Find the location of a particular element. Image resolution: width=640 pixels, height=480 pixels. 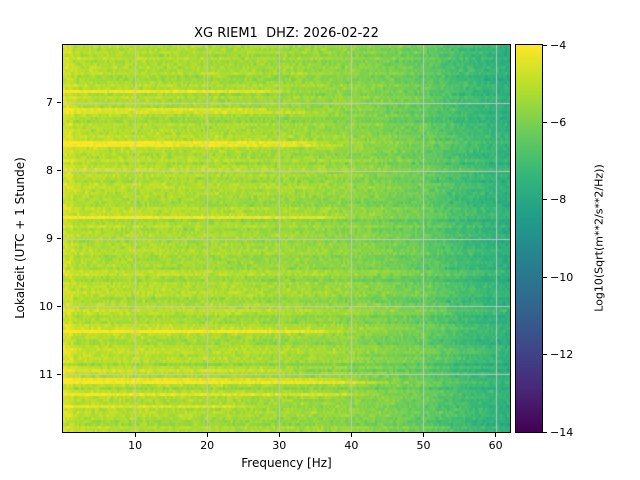

x-tick-label: 40 is located at coordinates (351, 445).